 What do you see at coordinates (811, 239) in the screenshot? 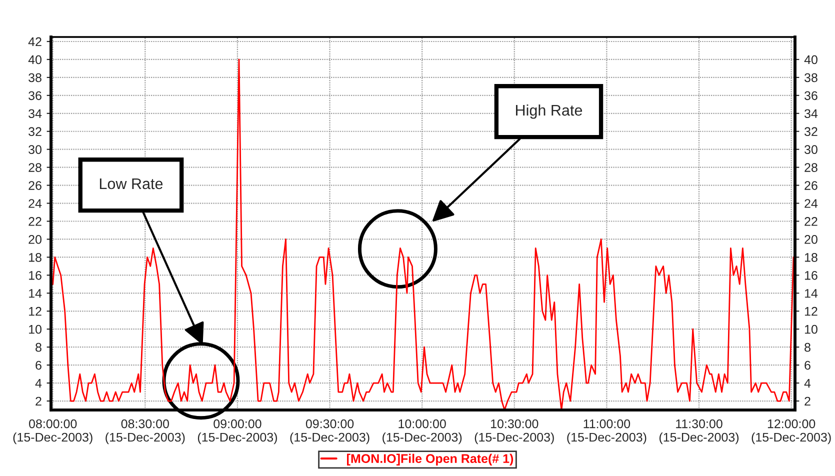
I see `y2-tick-label: 20` at bounding box center [811, 239].